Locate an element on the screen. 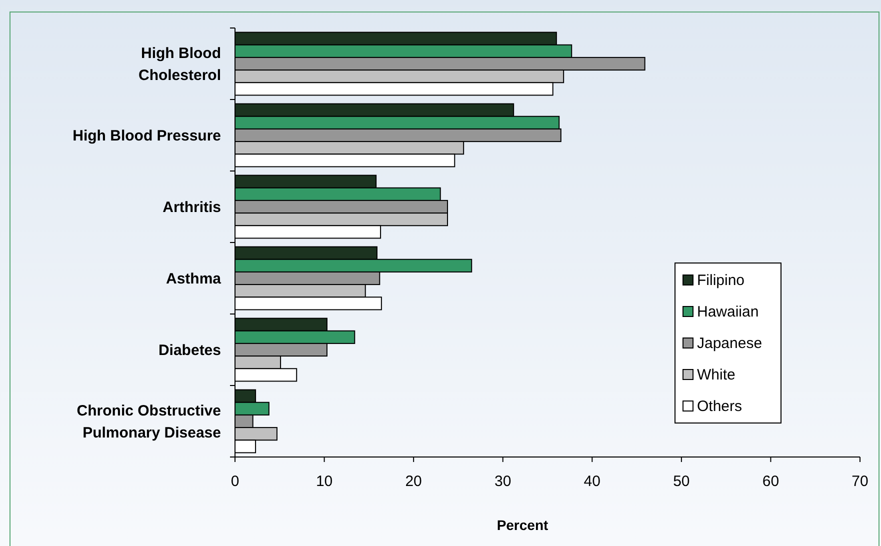  x-tick-label: 30 is located at coordinates (503, 481).